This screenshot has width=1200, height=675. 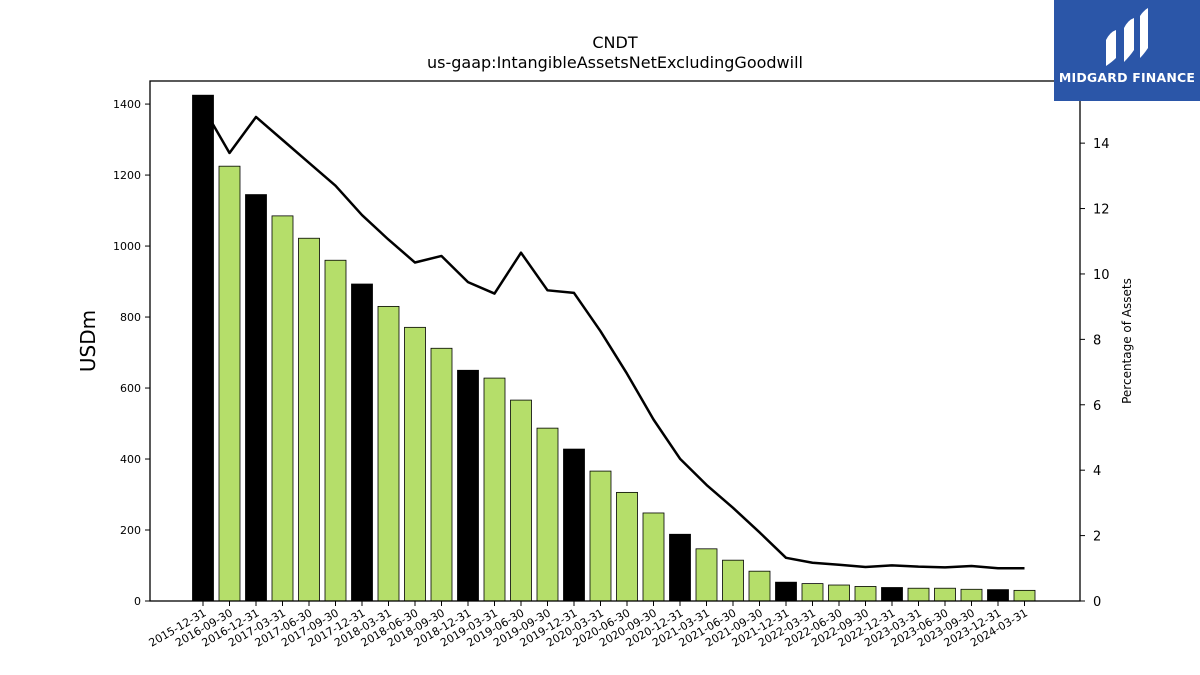 I want to click on midgard-finance-logo: MIDGARD FINANCE, so click(x=1127, y=50).